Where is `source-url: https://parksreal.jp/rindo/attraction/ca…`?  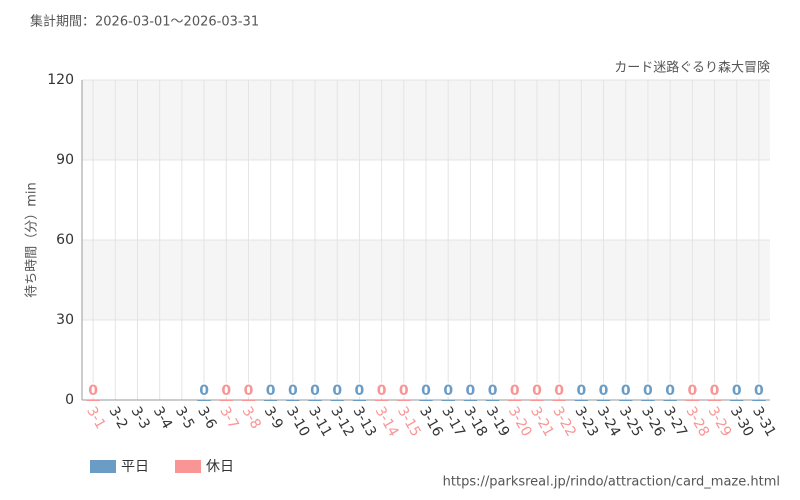
source-url: https://parksreal.jp/rindo/attraction/ca… is located at coordinates (611, 482).